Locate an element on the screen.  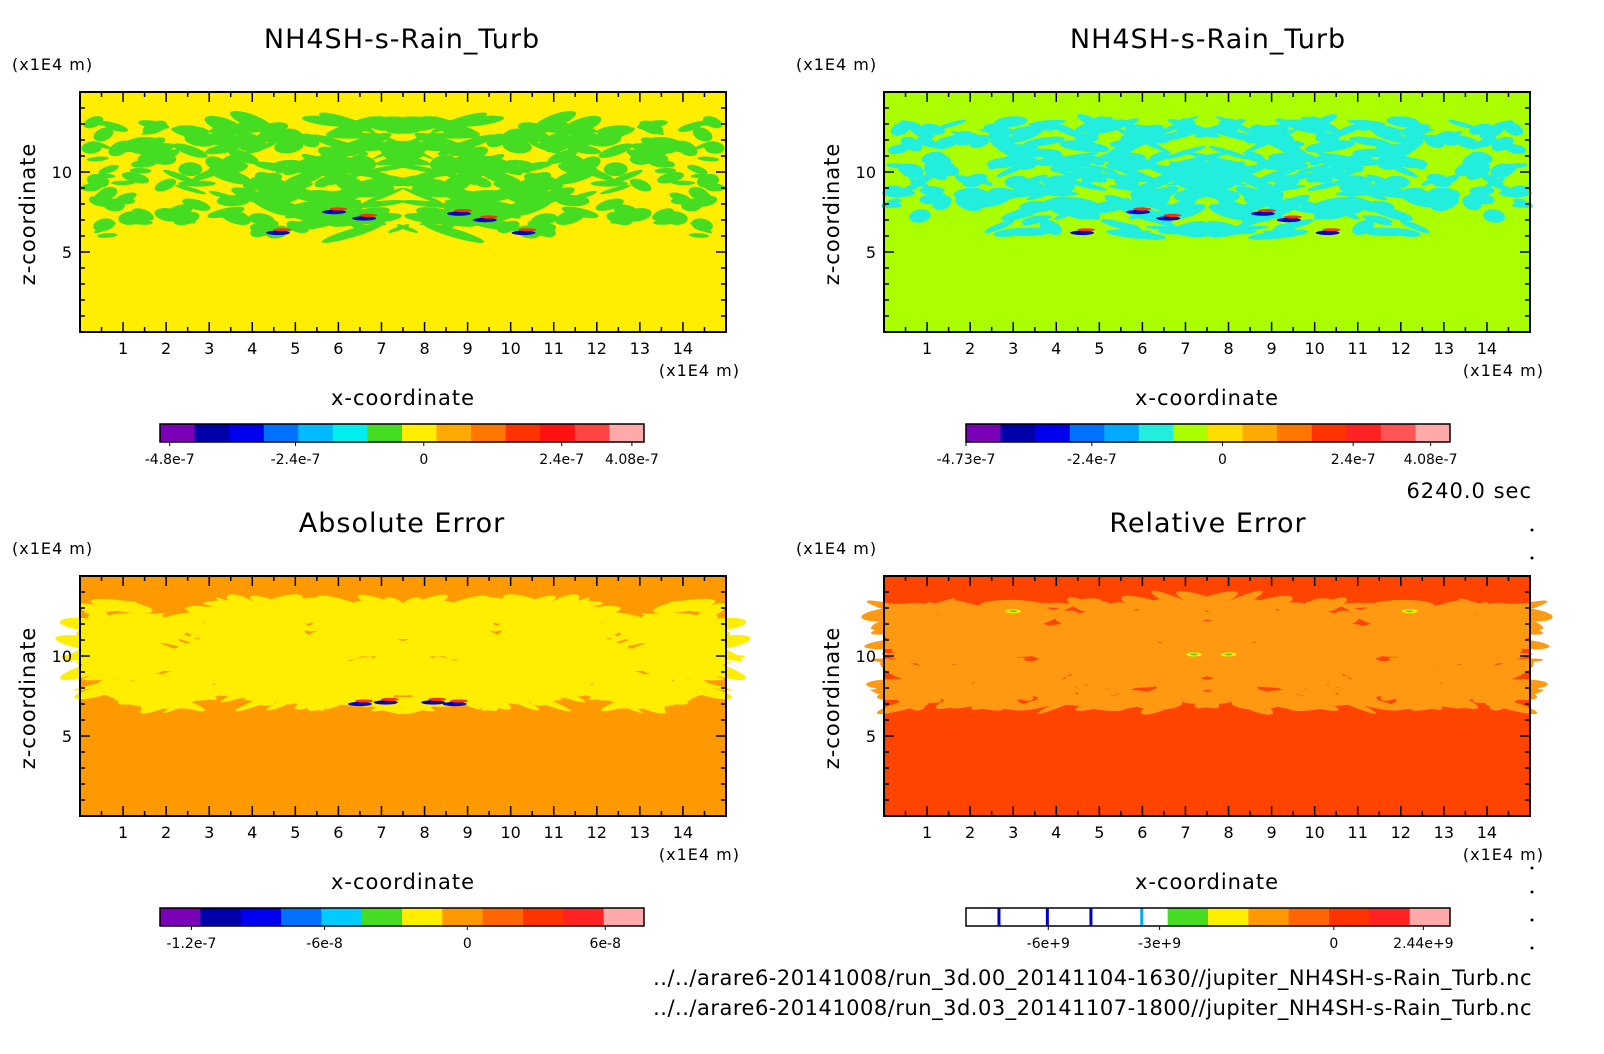
x-tick-label: 5 is located at coordinates (295, 832).